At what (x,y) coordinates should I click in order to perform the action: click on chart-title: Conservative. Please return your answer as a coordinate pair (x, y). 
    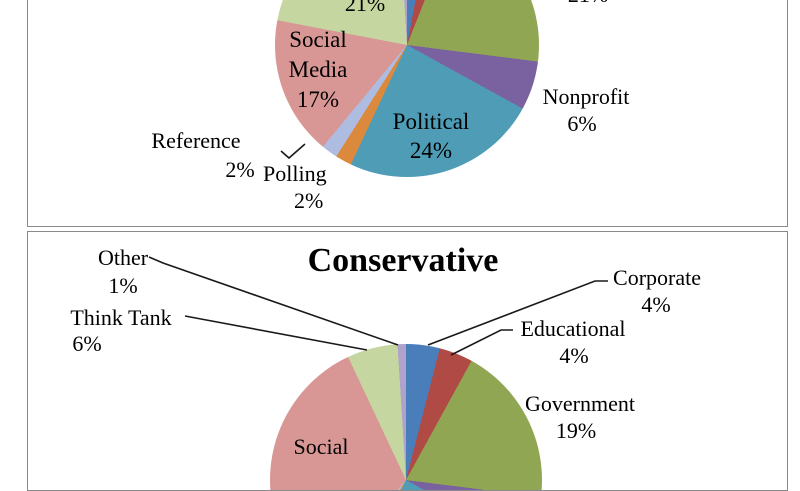
    Looking at the image, I should click on (403, 260).